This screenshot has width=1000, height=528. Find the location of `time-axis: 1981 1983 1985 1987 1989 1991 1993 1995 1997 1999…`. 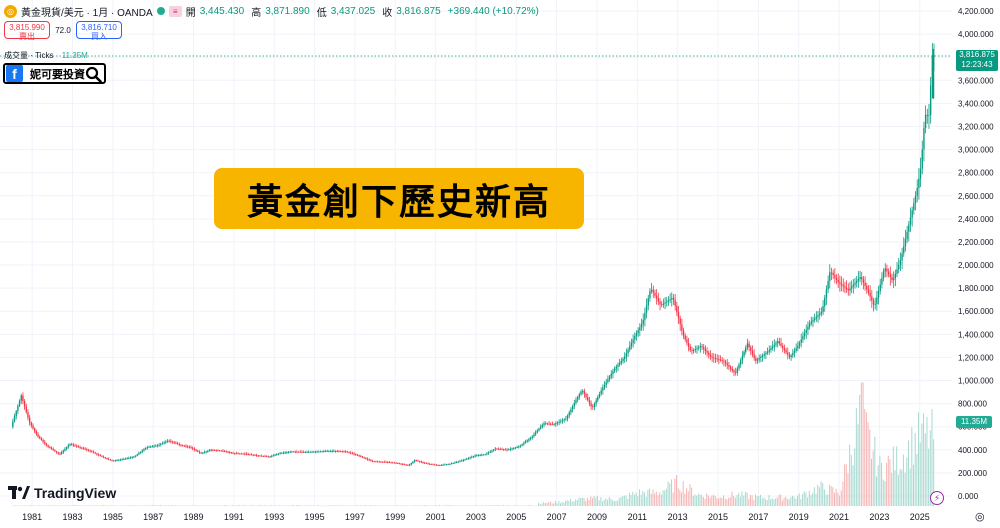

time-axis: 1981 1983 1985 1987 1989 1991 1993 1995 1997 1999… is located at coordinates (476, 517).